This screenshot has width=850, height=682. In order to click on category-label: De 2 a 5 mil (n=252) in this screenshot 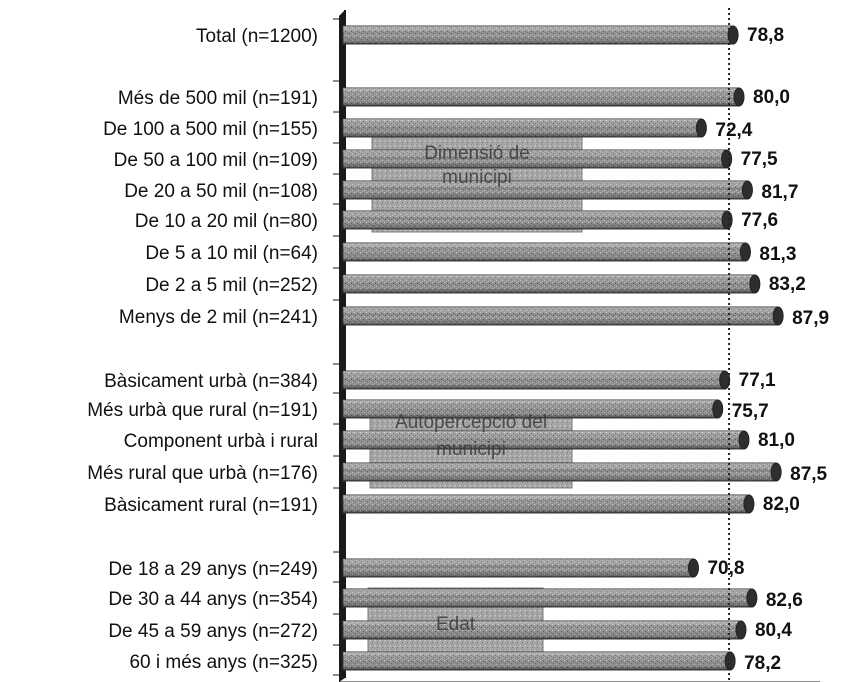, I will do `click(231, 285)`.